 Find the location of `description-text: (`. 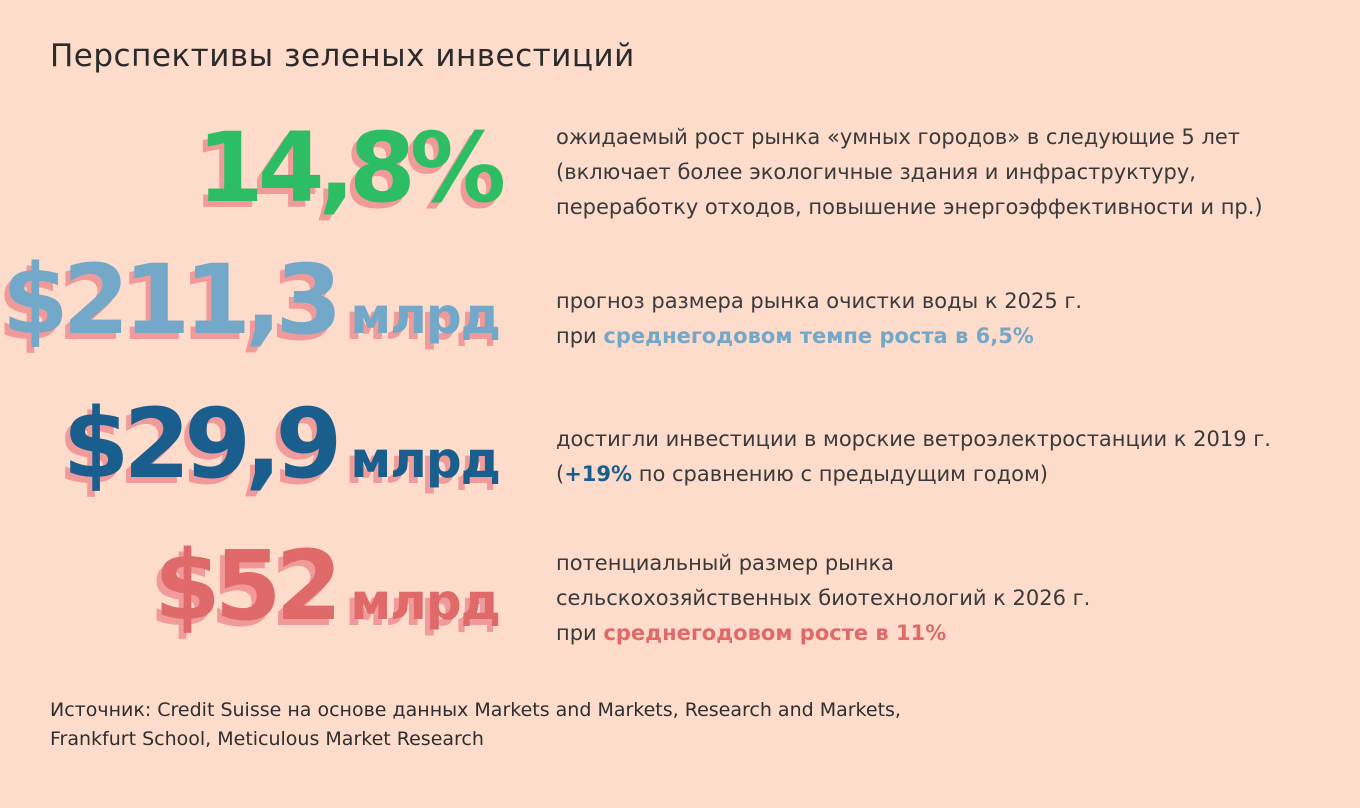

description-text: ( is located at coordinates (560, 474).